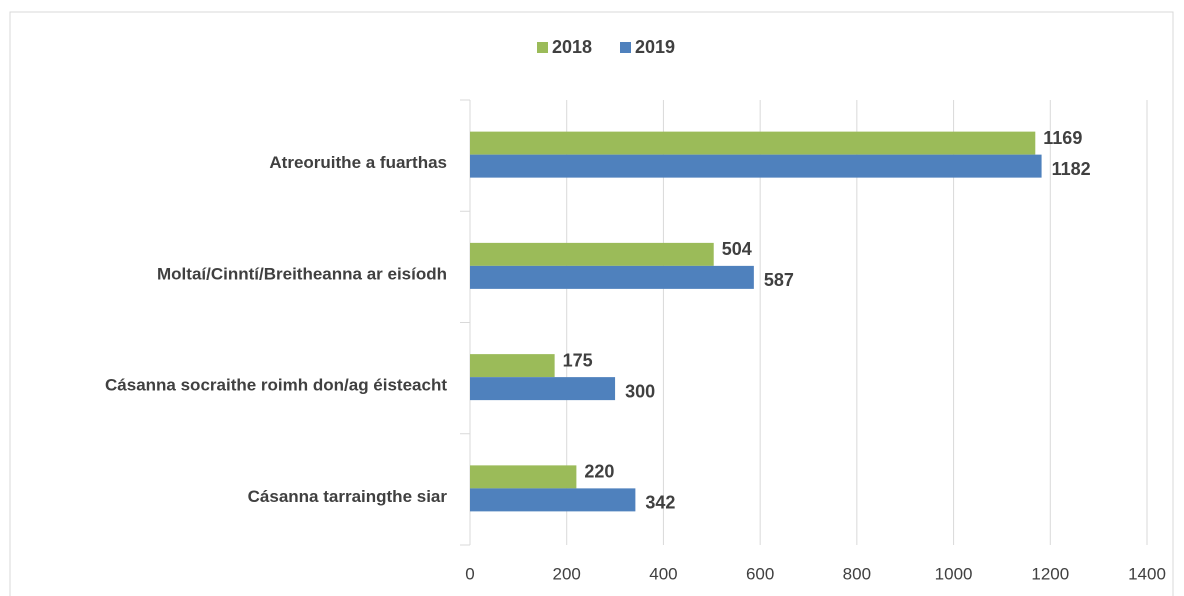  What do you see at coordinates (655, 47) in the screenshot?
I see `legend-label: 2019` at bounding box center [655, 47].